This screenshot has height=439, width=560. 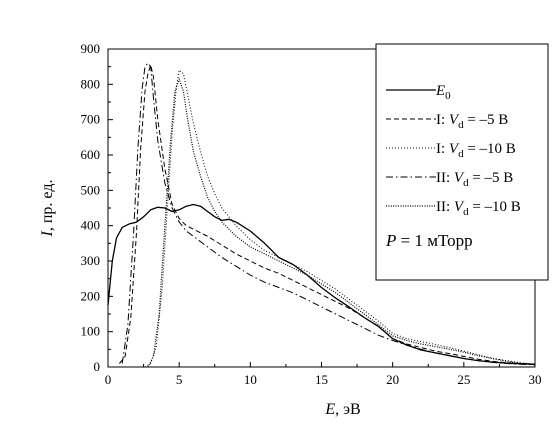 I want to click on y-tick-label: 500, so click(x=91, y=189).